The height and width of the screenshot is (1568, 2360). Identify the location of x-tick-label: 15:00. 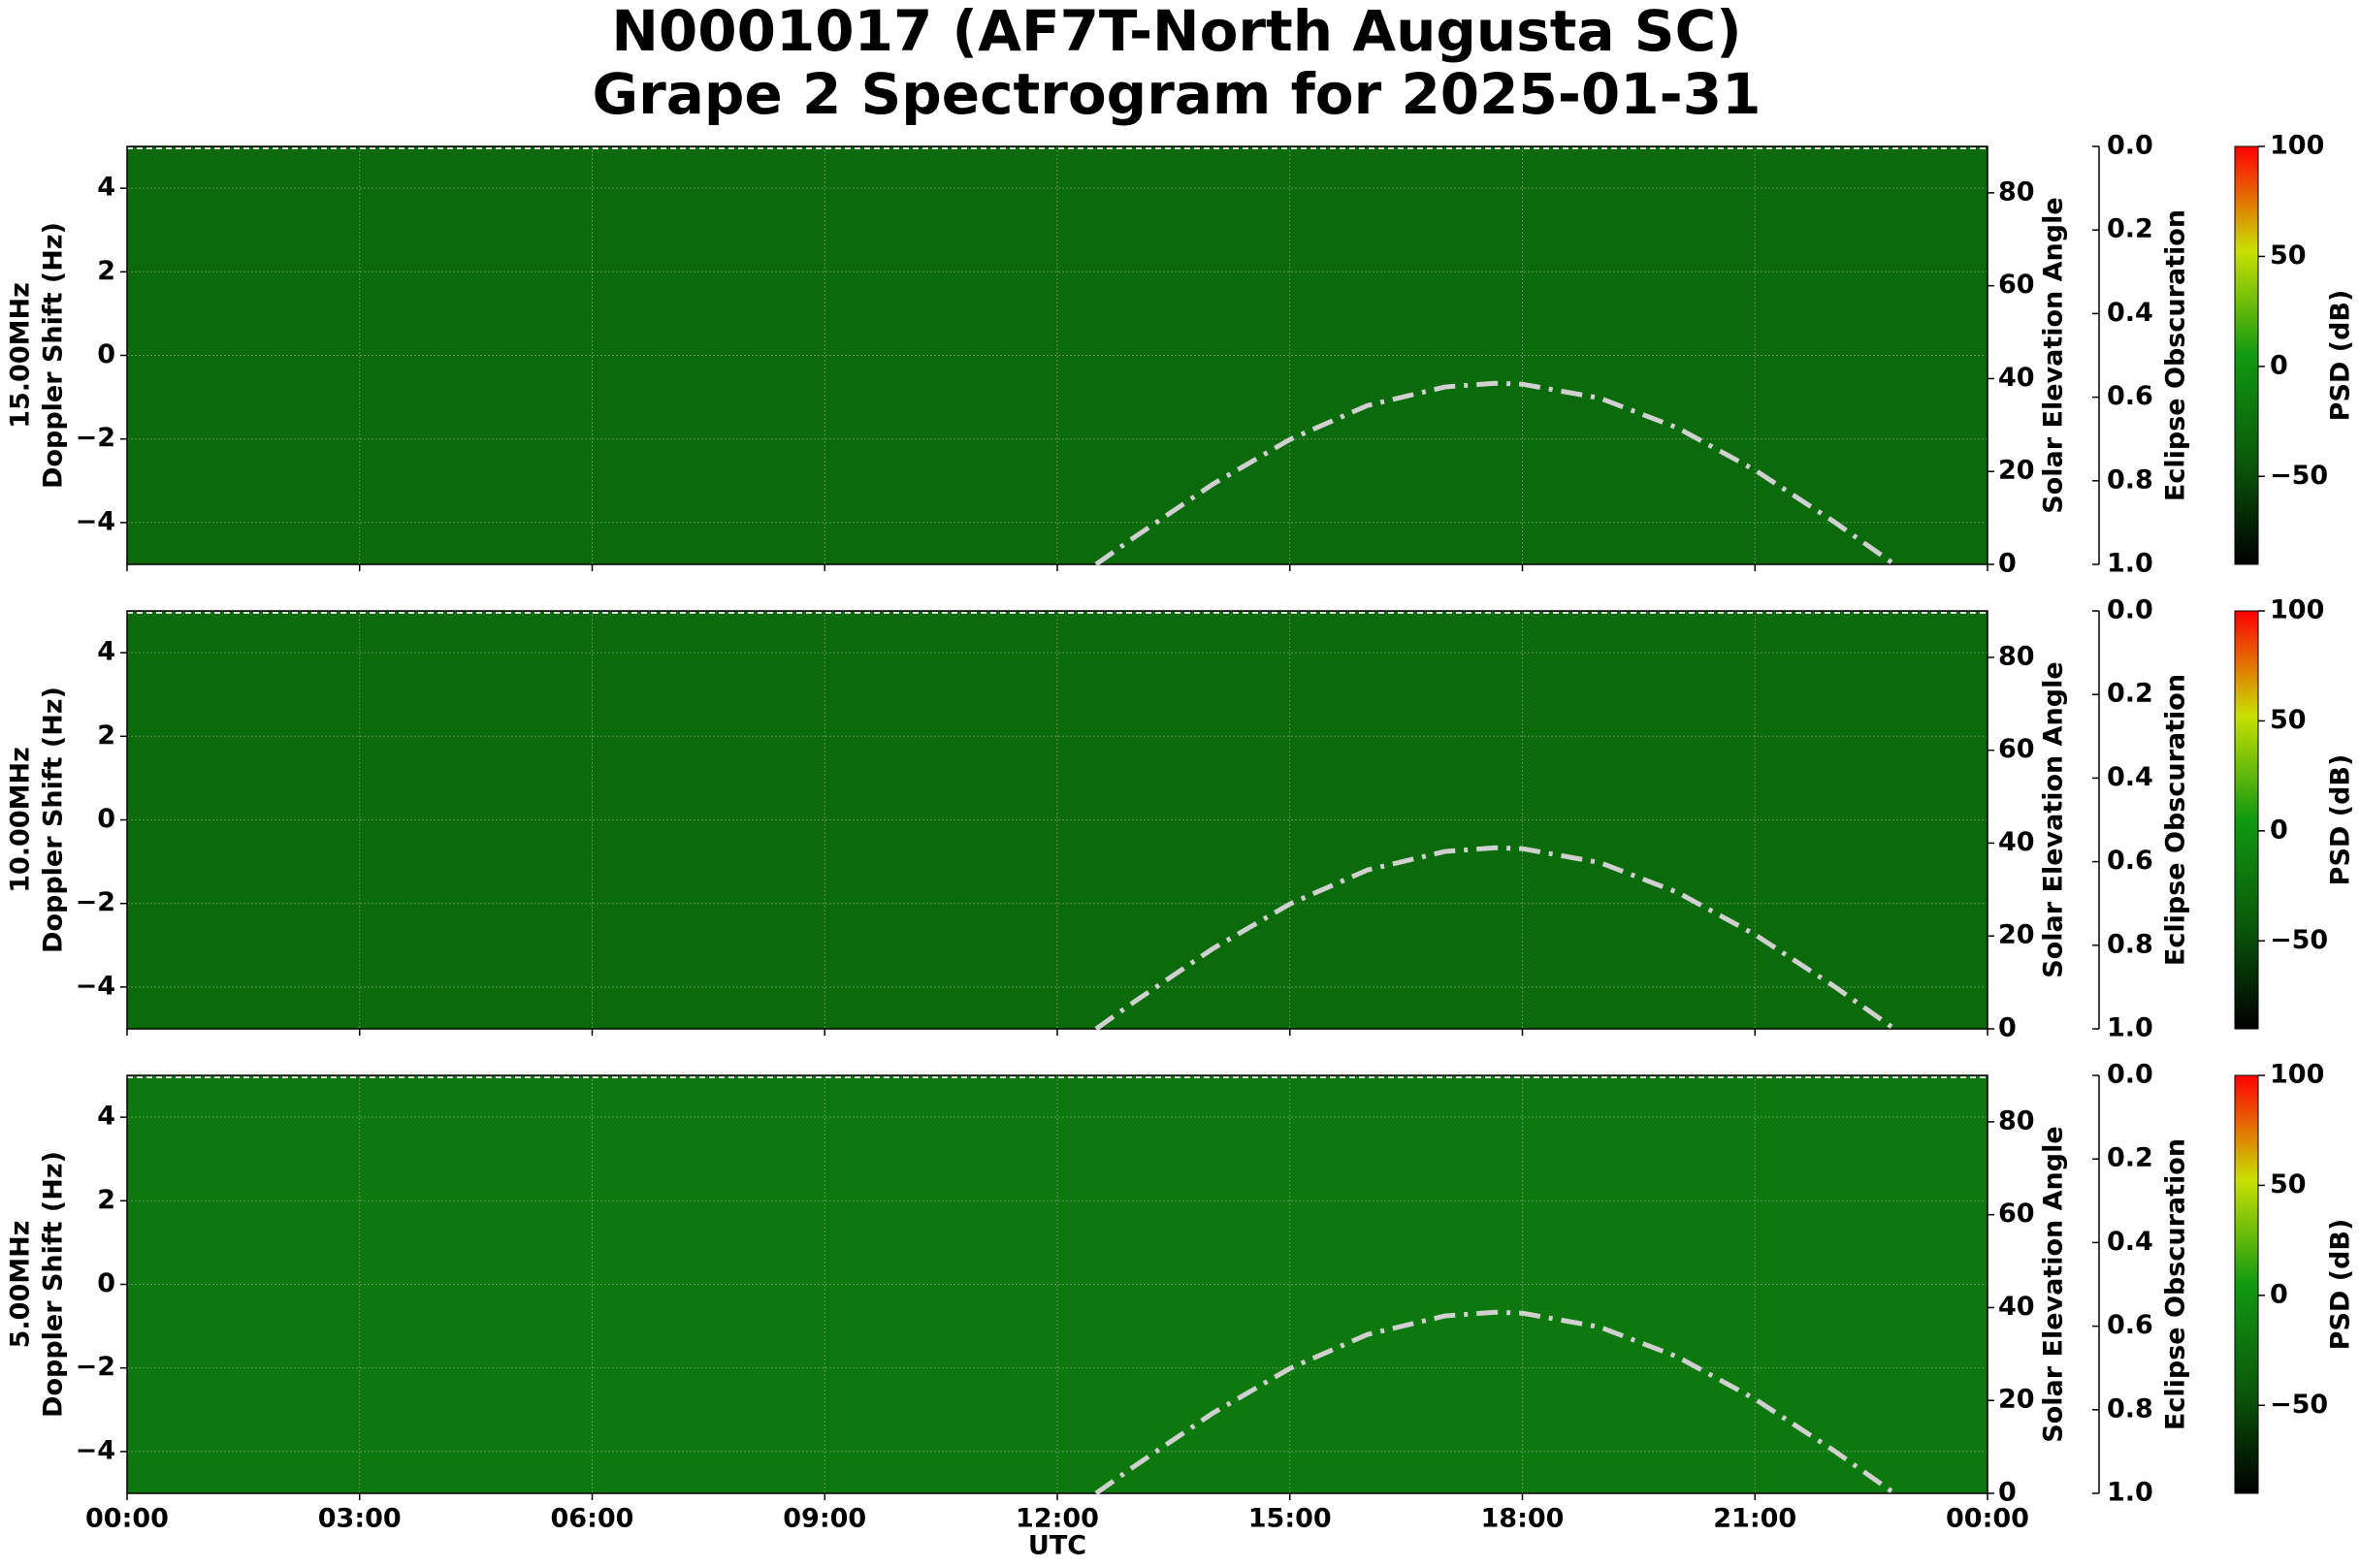
(1290, 1519).